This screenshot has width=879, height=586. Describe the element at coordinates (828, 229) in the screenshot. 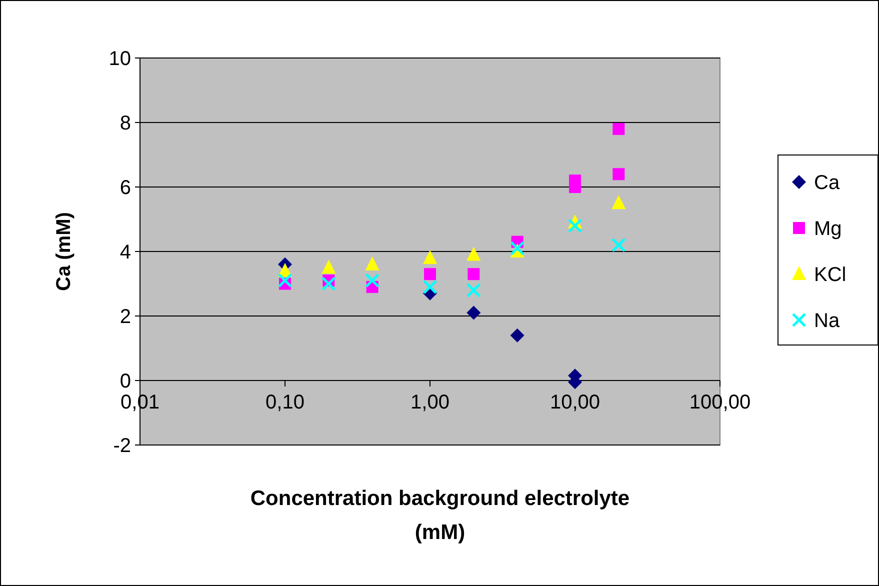

I see `legend-label: Mg` at that location.